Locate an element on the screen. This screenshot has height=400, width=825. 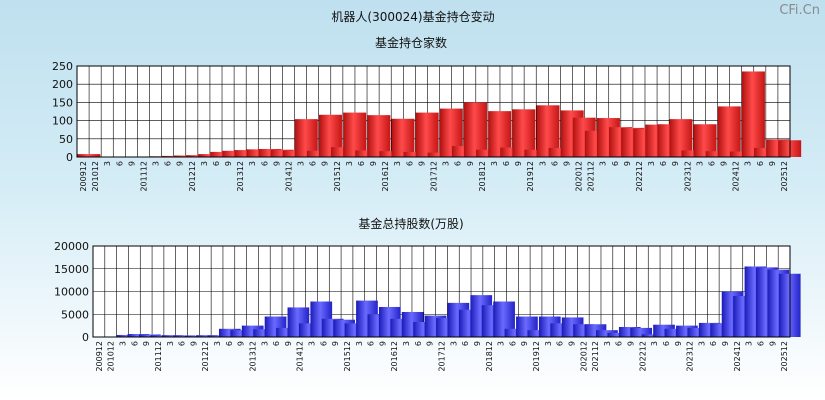
chart2-x-tick-label: 202212 is located at coordinates (642, 356).